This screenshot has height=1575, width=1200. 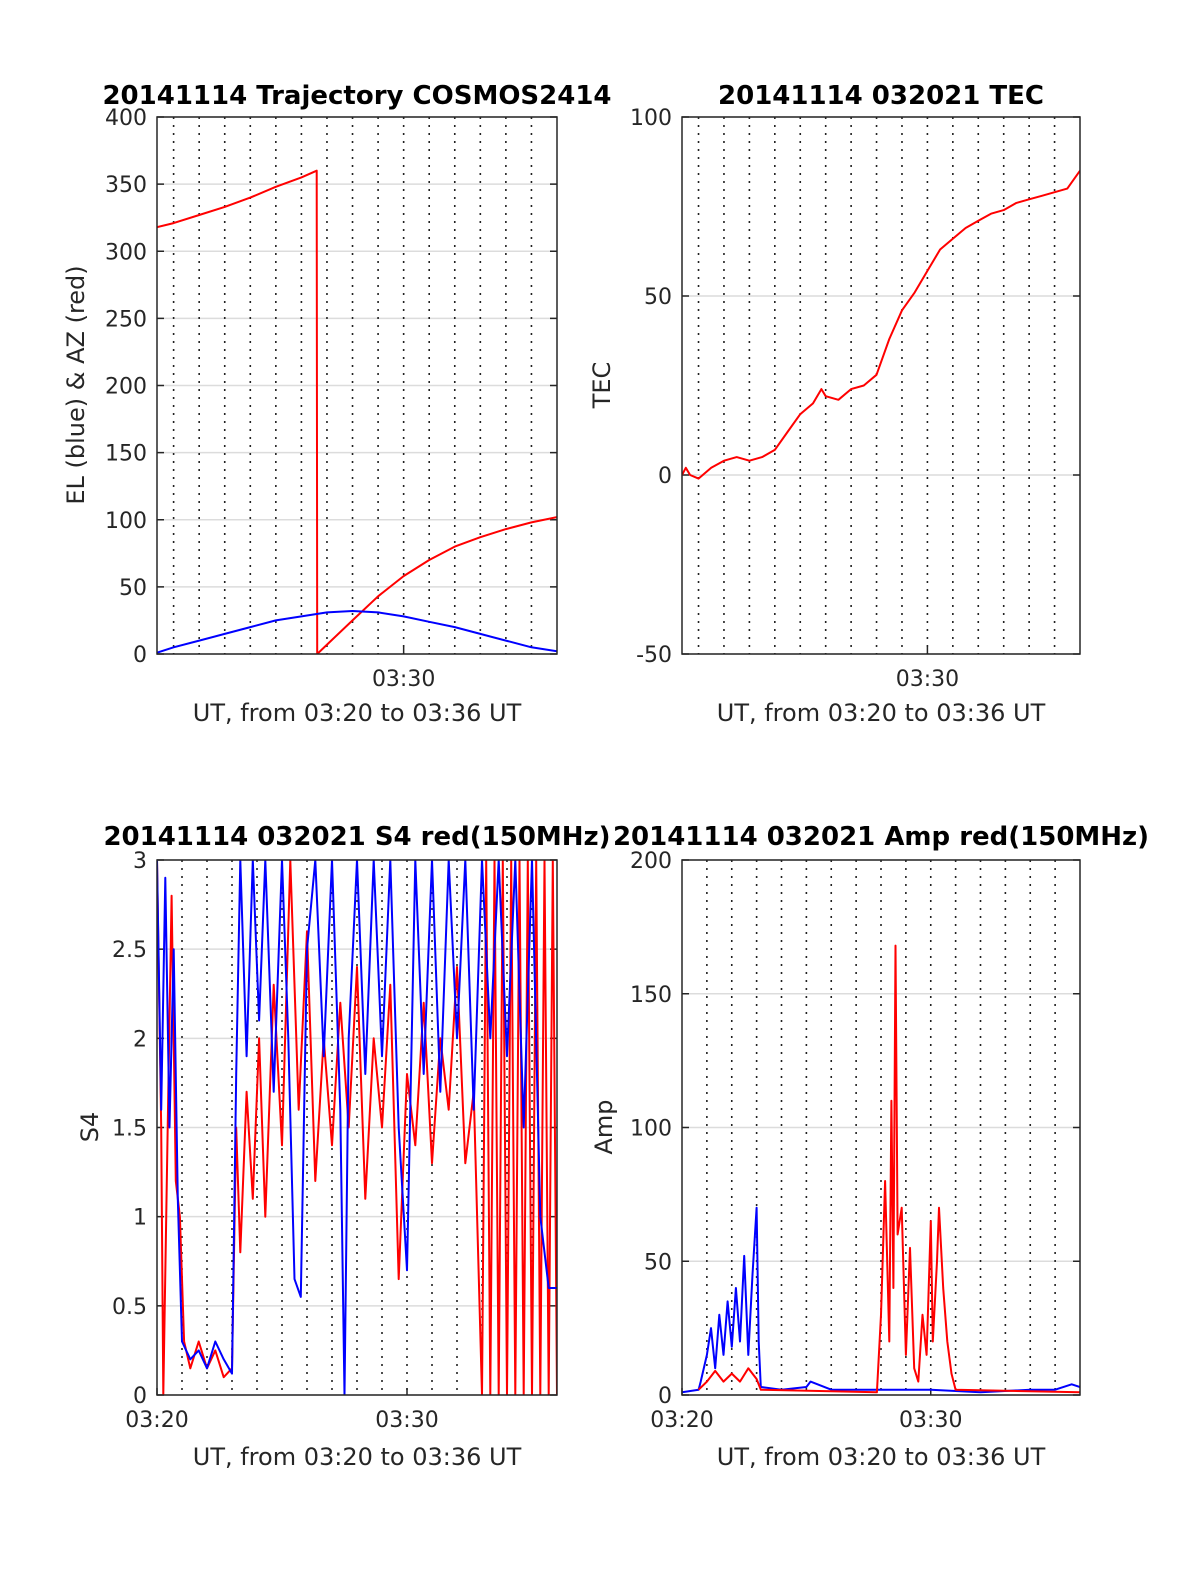 What do you see at coordinates (604, 1126) in the screenshot?
I see `amp-ylabel: Amp` at bounding box center [604, 1126].